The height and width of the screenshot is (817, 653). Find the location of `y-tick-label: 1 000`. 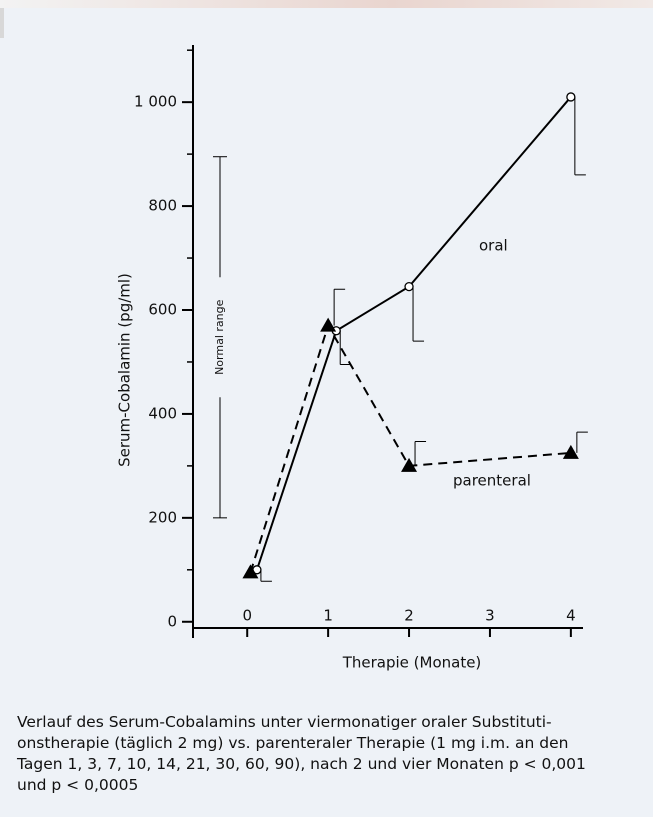

y-tick-label: 1 000 is located at coordinates (155, 102).